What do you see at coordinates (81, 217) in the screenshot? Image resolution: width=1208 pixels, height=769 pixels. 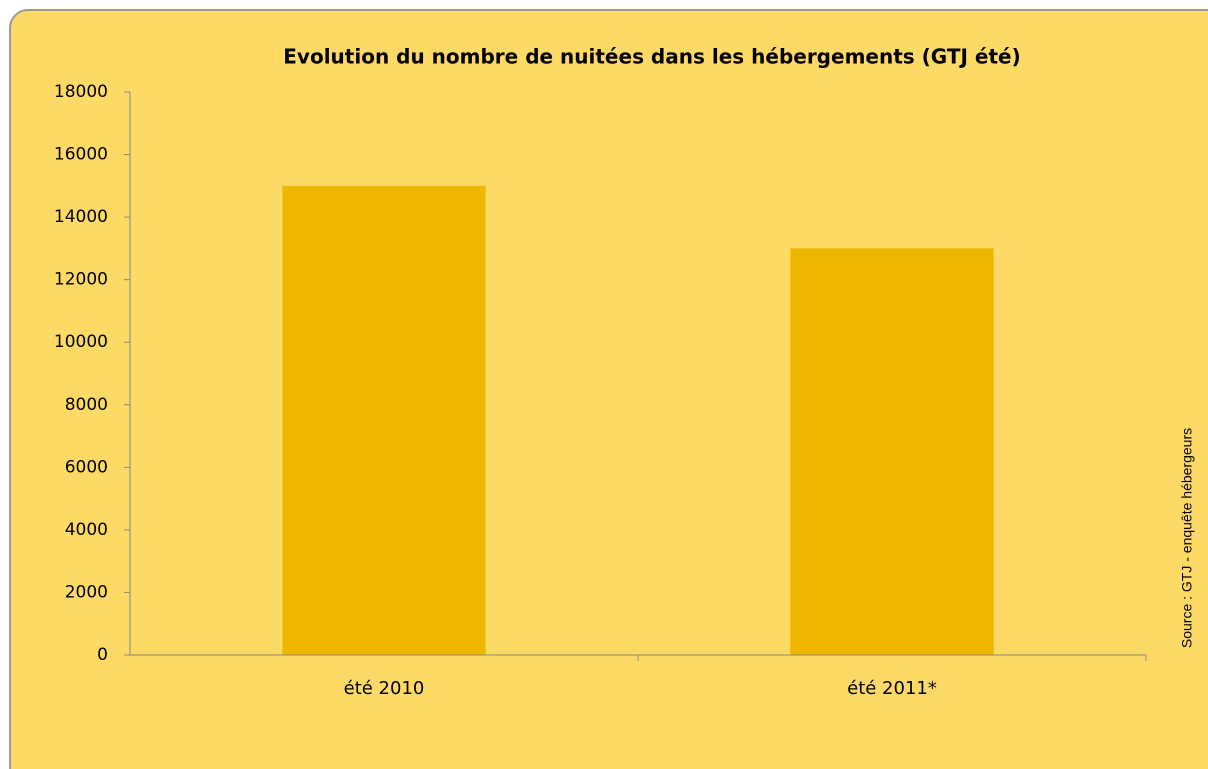 I see `y-tick-label: 14000` at bounding box center [81, 217].